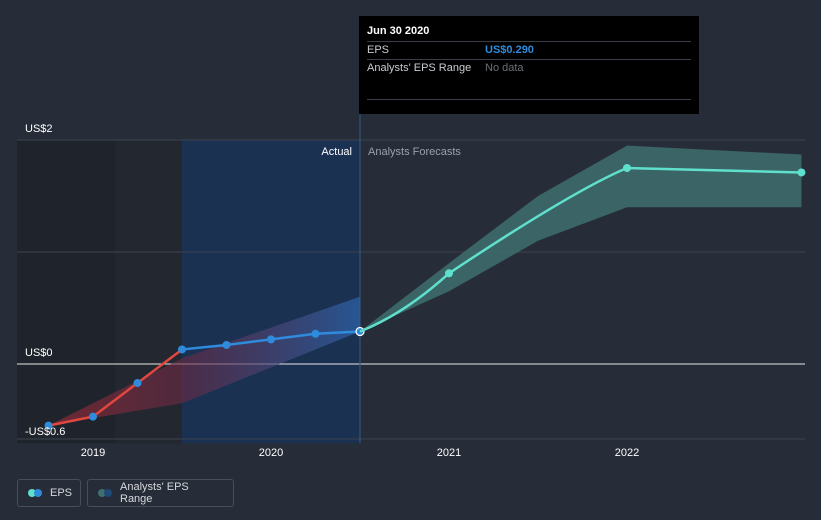 The width and height of the screenshot is (821, 520). Describe the element at coordinates (35, 493) in the screenshot. I see `eps-legend-icon` at that location.